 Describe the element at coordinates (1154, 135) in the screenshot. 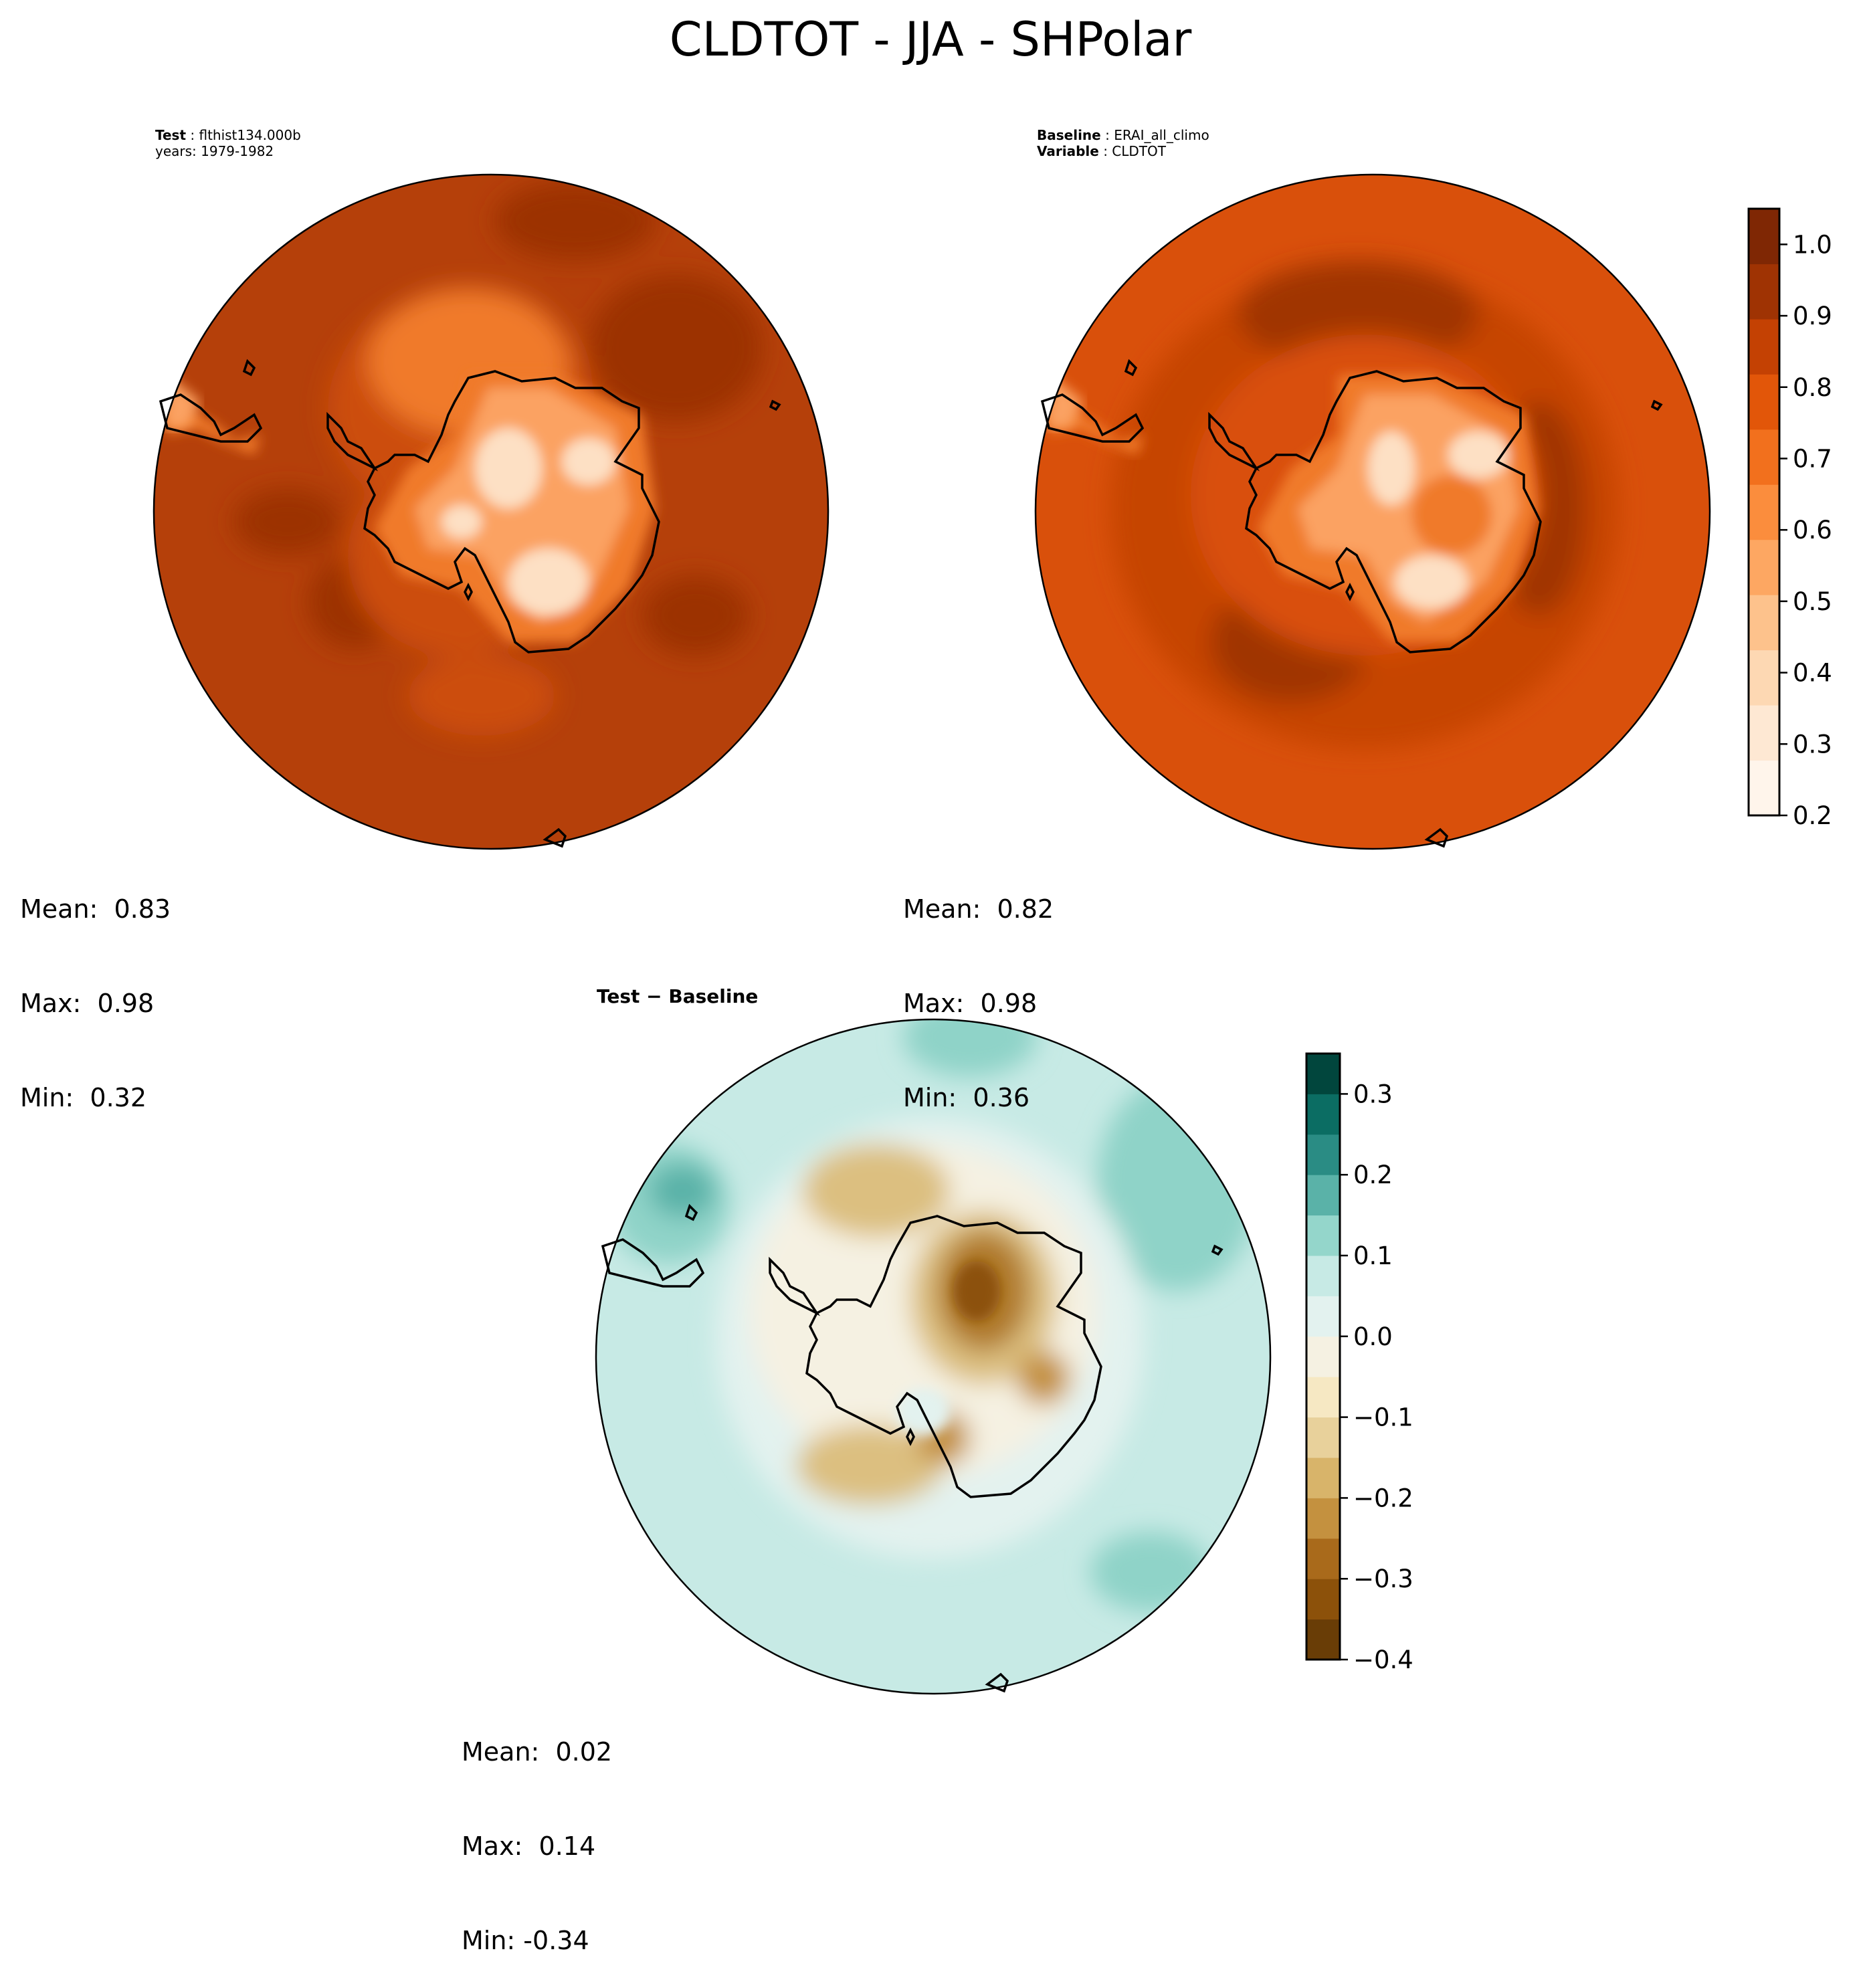

I see `baseline-case-name: : ERAI_all_climo` at that location.